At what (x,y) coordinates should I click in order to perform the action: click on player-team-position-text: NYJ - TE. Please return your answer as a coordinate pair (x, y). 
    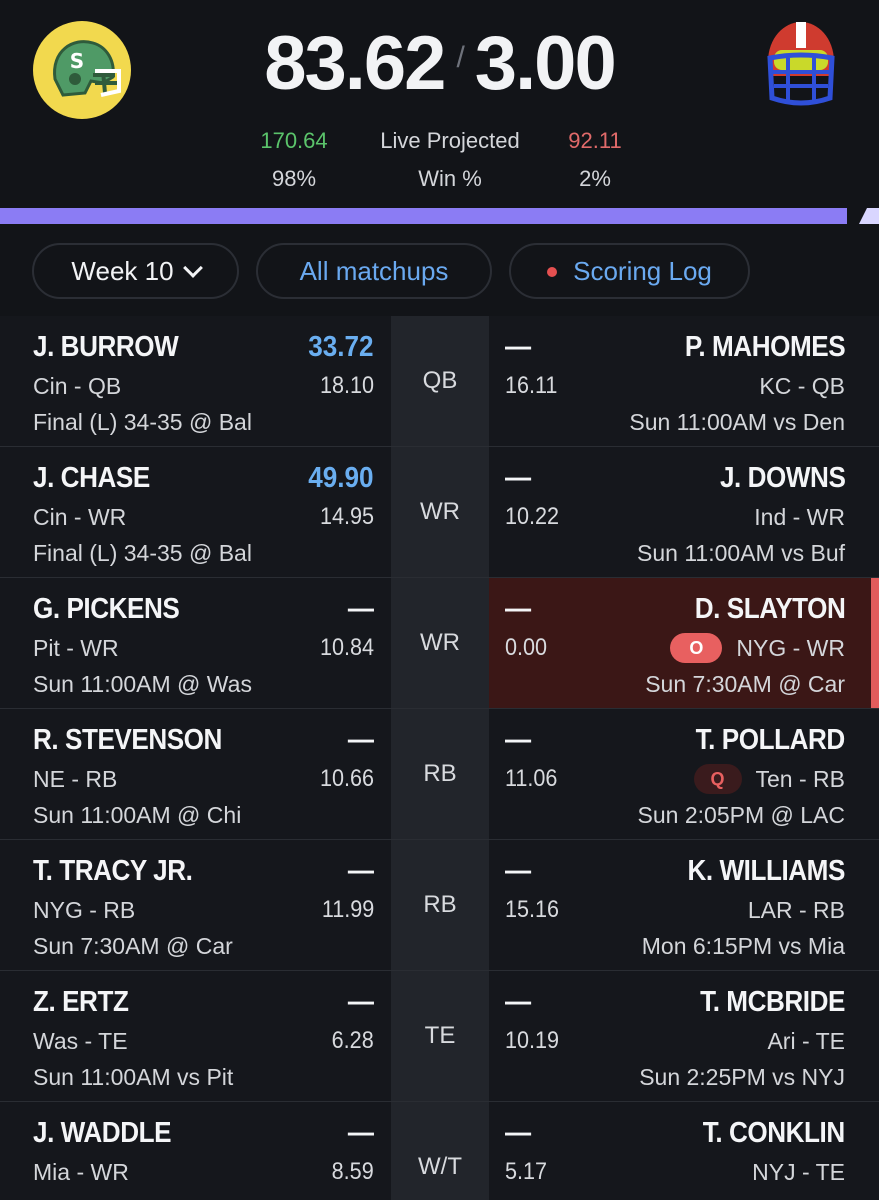
    Looking at the image, I should click on (798, 1172).